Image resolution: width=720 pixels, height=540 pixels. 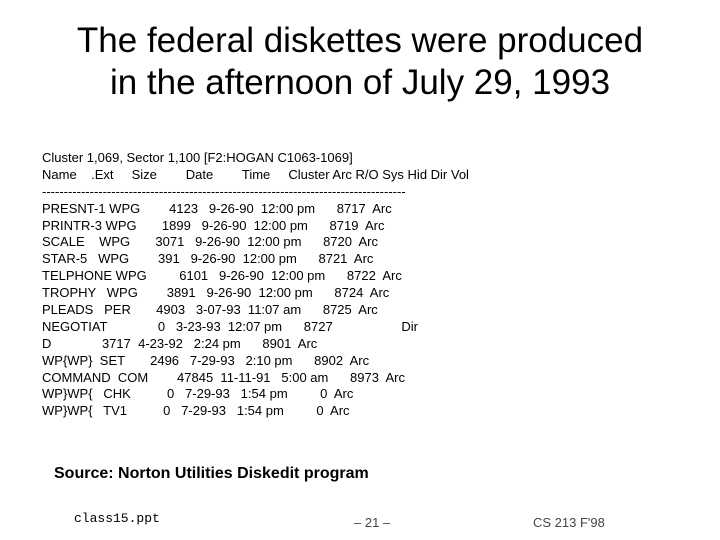 What do you see at coordinates (372, 522) in the screenshot?
I see `footer-page-number: – 21 –` at bounding box center [372, 522].